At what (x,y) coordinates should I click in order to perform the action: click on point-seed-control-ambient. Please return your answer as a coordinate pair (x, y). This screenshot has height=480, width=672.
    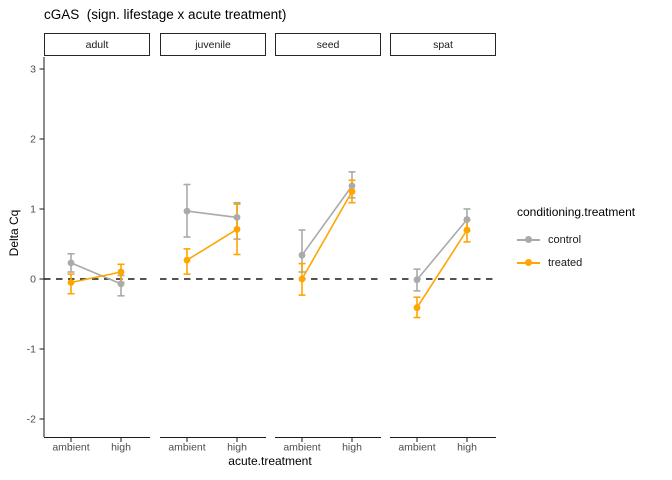
    Looking at the image, I should click on (302, 255).